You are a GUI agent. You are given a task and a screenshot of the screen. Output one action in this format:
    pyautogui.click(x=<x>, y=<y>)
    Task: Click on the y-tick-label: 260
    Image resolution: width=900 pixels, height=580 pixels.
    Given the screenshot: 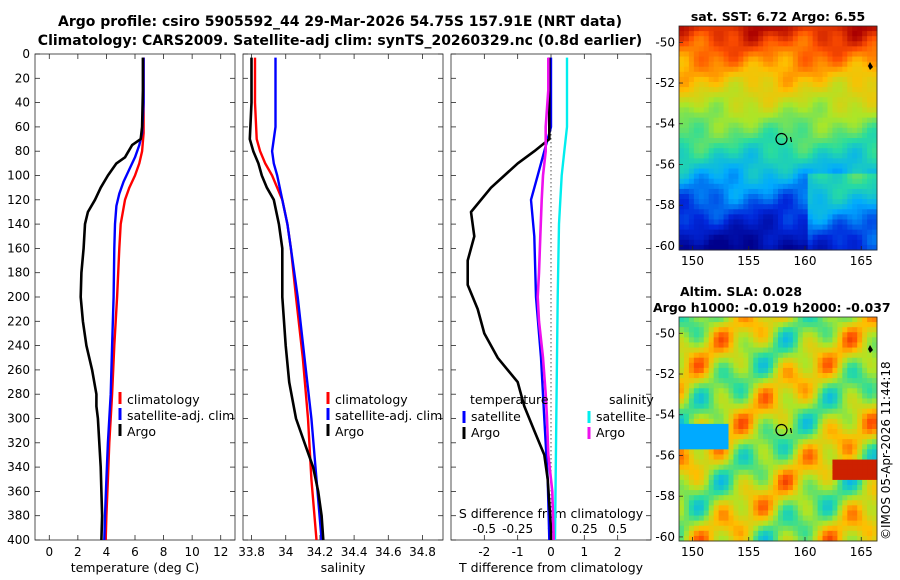 What is the action you would take?
    pyautogui.click(x=18, y=370)
    